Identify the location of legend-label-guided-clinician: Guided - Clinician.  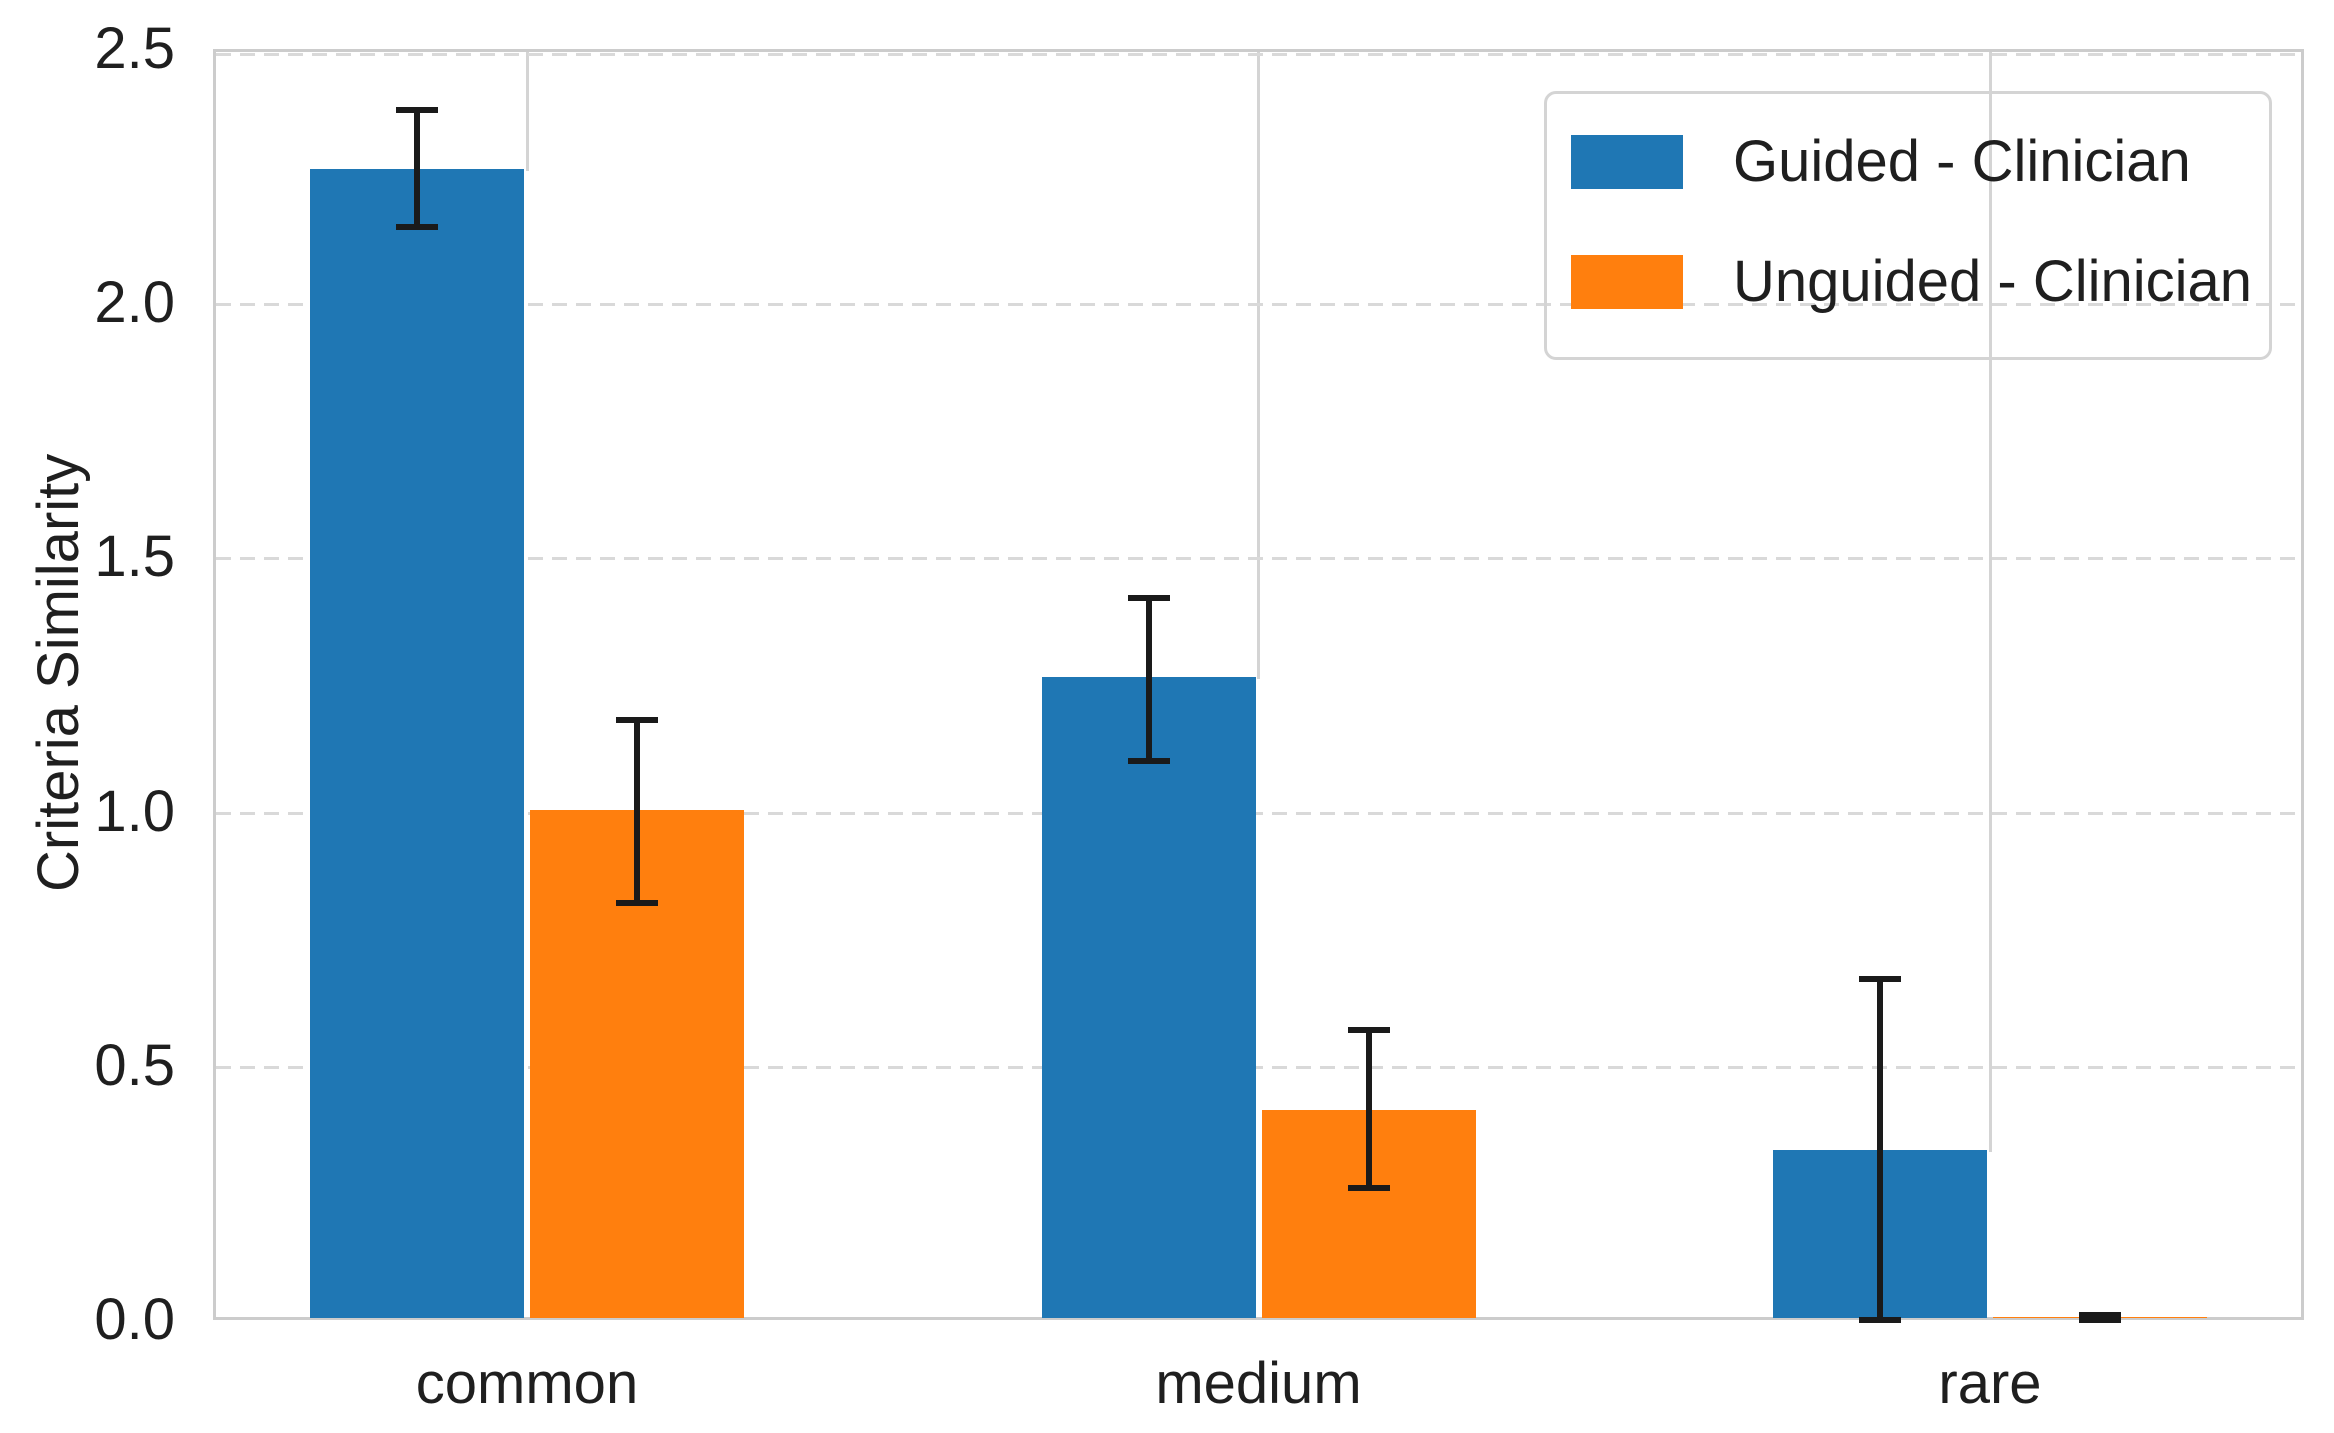
(1962, 161).